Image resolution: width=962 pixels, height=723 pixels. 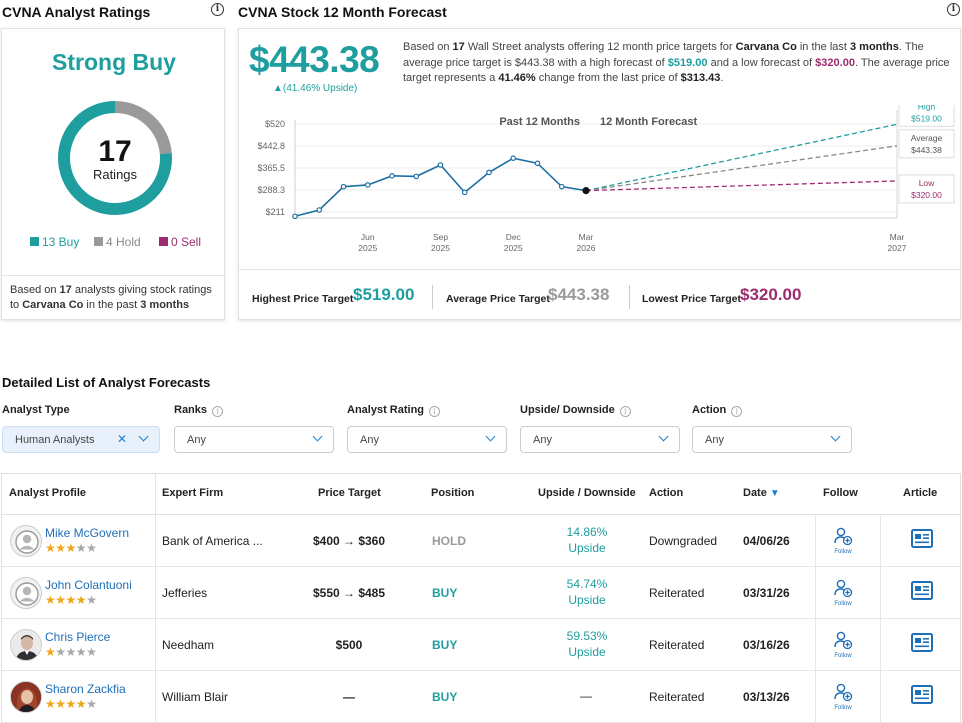 I want to click on analyst-type-select: Human Analysts ✕, so click(x=81, y=439).